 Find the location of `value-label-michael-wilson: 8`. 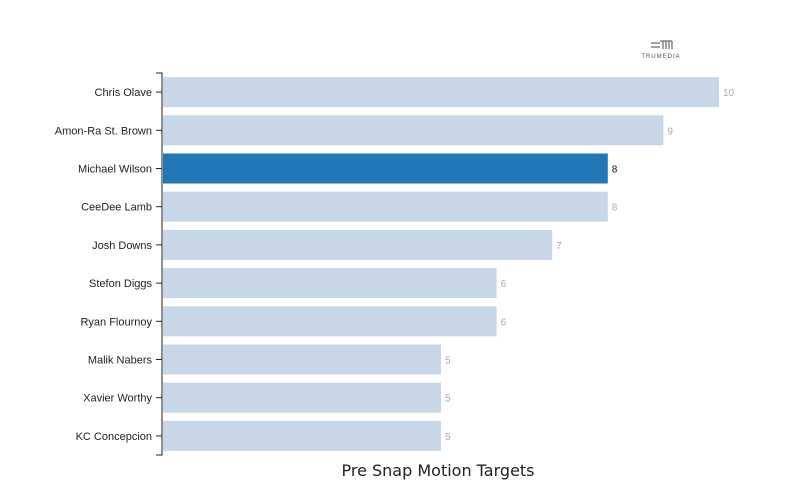

value-label-michael-wilson: 8 is located at coordinates (615, 170).